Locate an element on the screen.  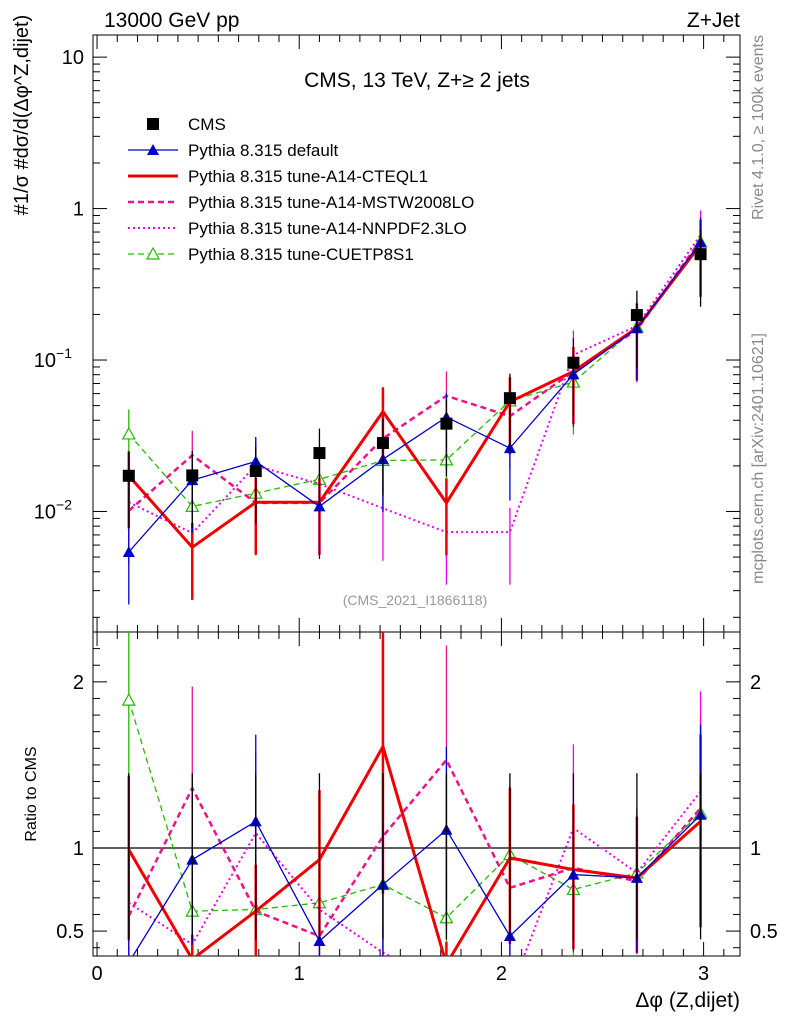
legend-item: Pythia 8.315 tune-A14-NNPDF2.3LO is located at coordinates (297, 228).